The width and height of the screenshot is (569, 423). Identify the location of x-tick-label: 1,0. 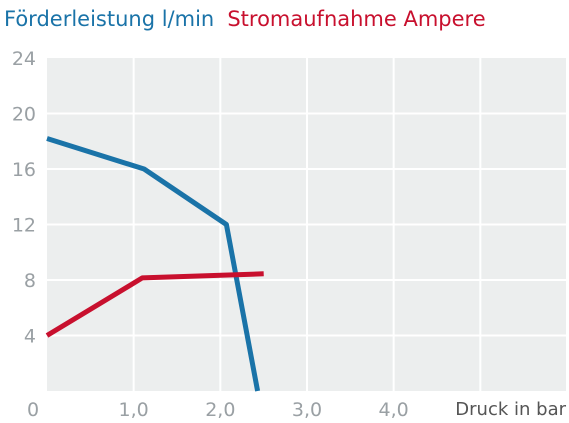
(134, 410).